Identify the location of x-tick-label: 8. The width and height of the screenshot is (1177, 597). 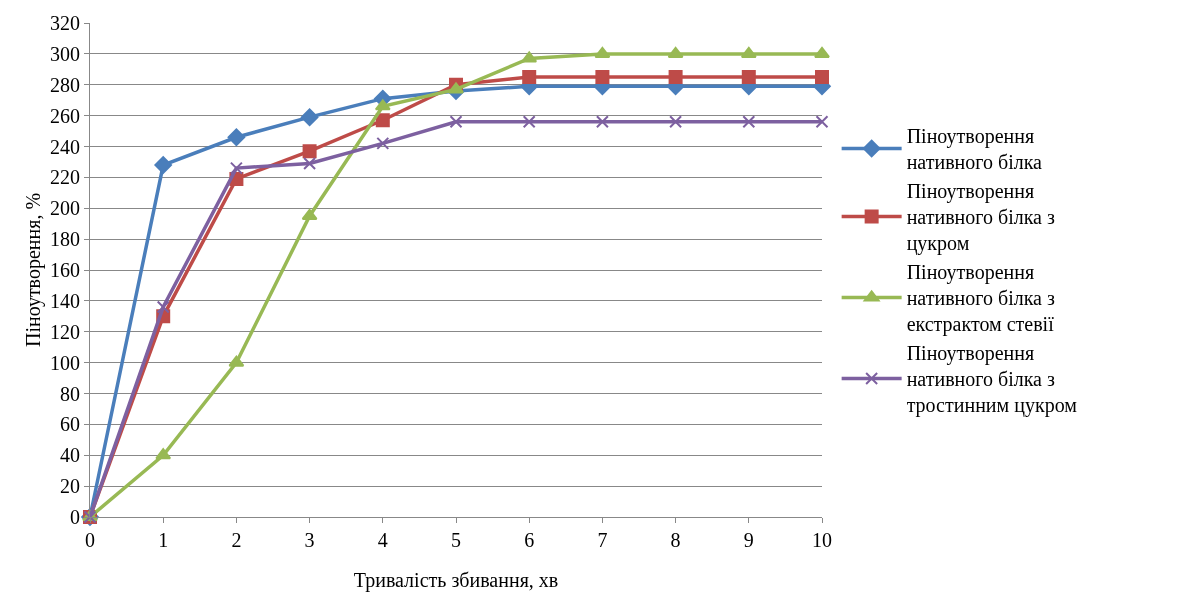
(675, 540).